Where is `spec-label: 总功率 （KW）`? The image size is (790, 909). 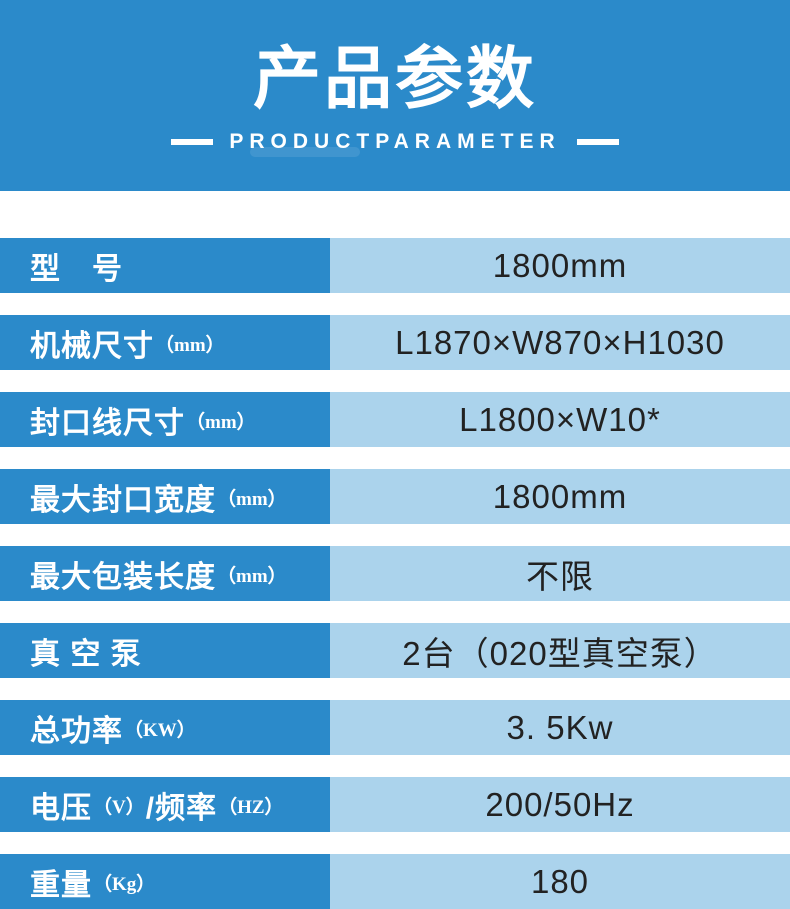
spec-label: 总功率 （KW） is located at coordinates (165, 727).